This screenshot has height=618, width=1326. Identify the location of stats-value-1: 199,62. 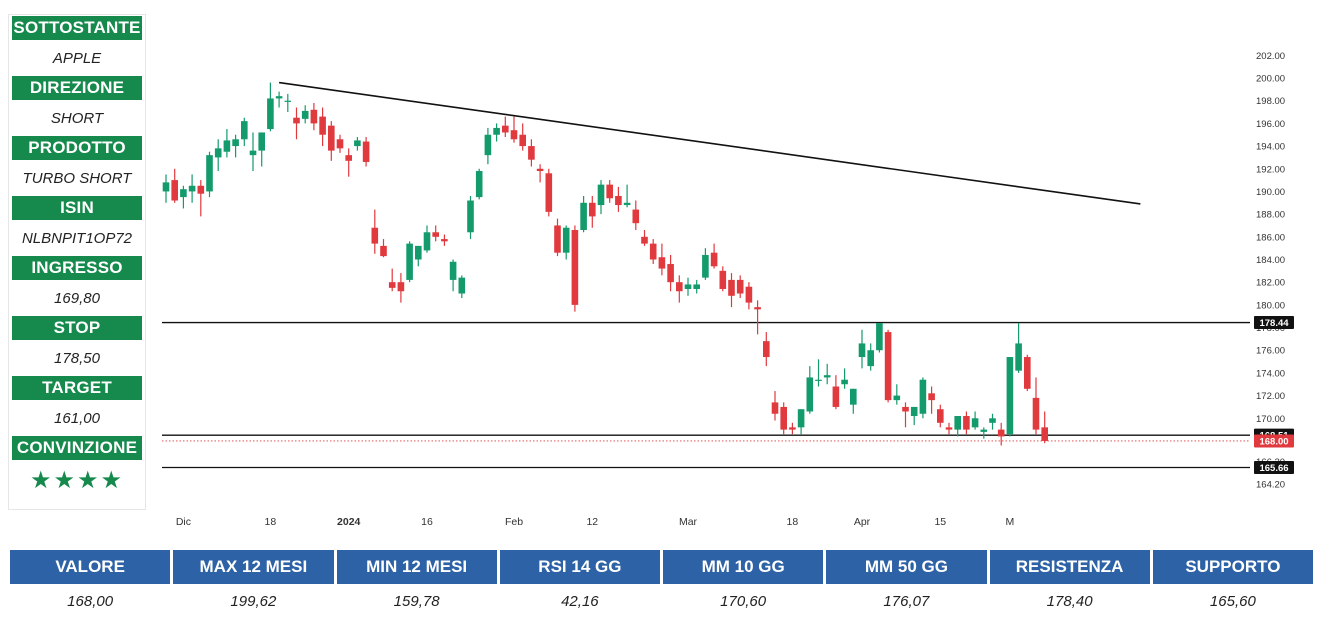
(255, 601).